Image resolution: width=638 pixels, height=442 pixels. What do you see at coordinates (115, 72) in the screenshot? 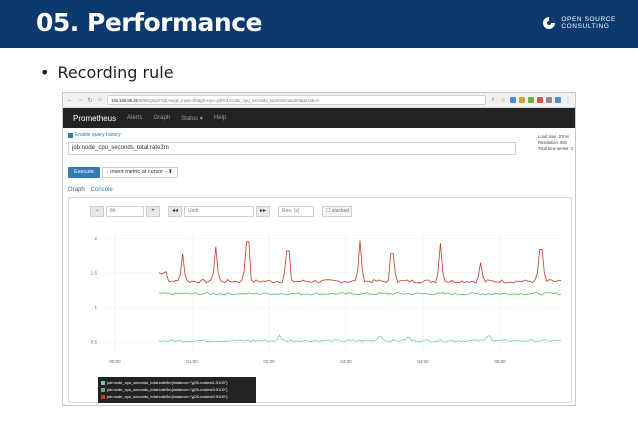
I see `bullet-text: Recording rule` at bounding box center [115, 72].